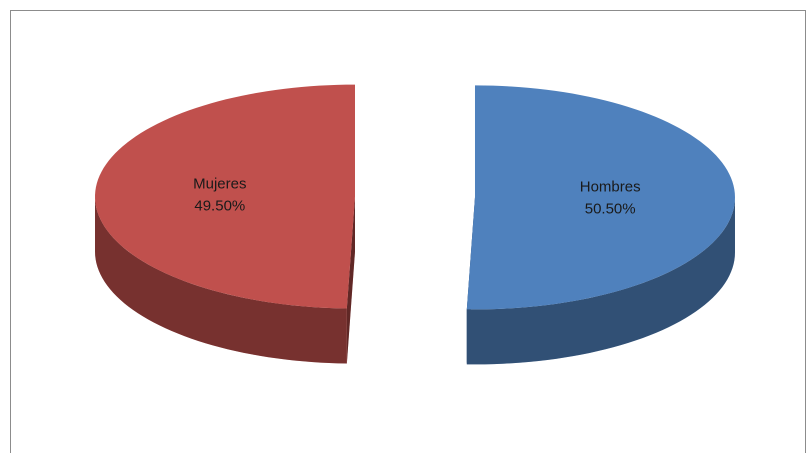 The image size is (807, 453). Describe the element at coordinates (610, 208) in the screenshot. I see `slice-value-label: 50.50%` at that location.